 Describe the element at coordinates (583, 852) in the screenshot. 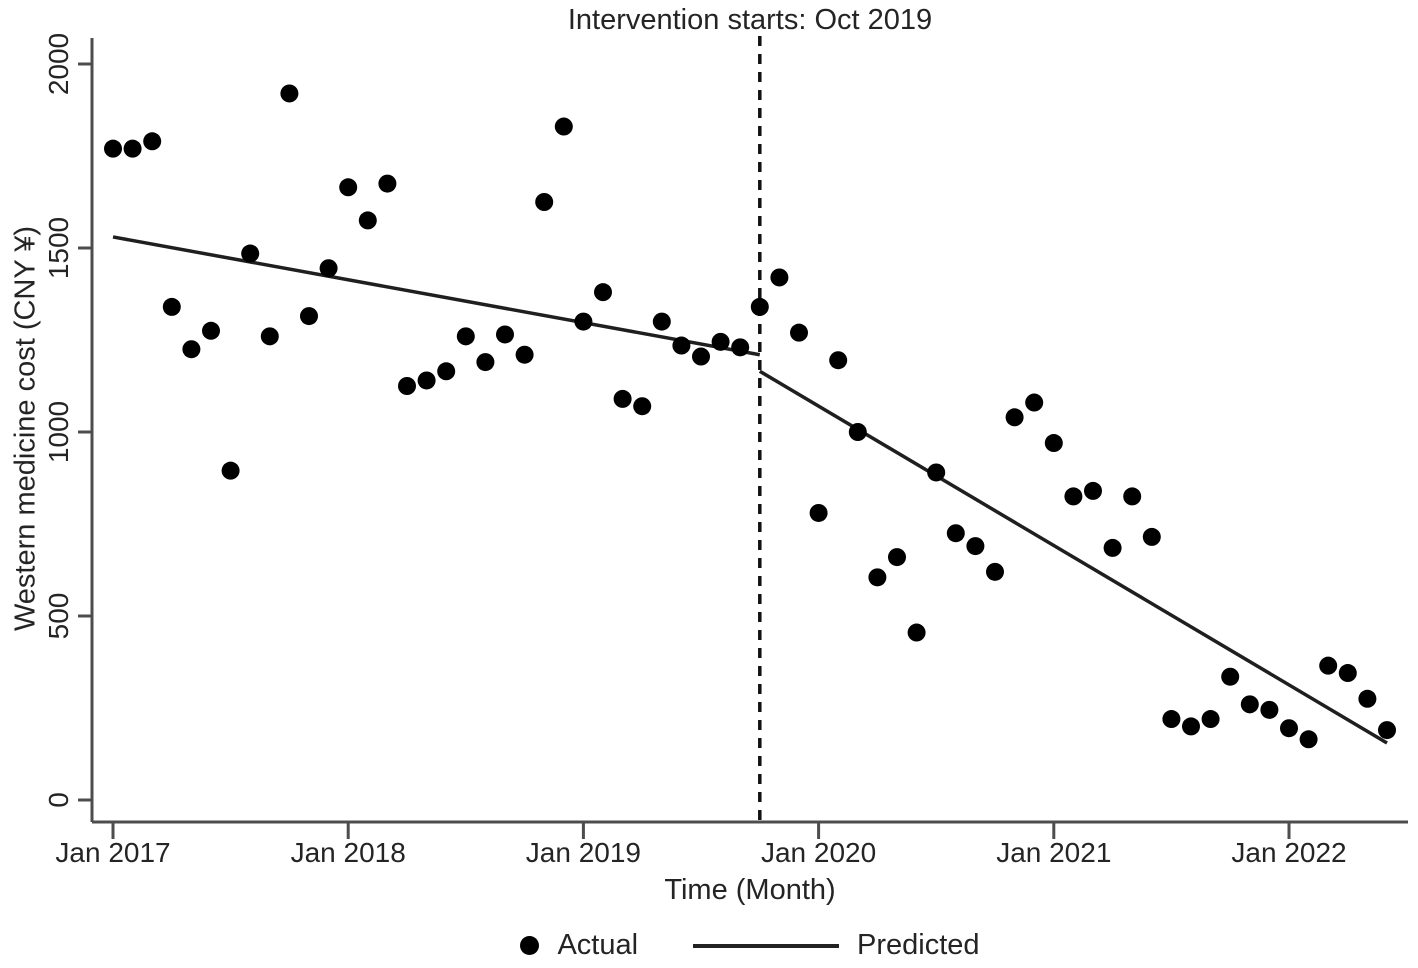

I see `x-tick-label: Jan 2019` at that location.